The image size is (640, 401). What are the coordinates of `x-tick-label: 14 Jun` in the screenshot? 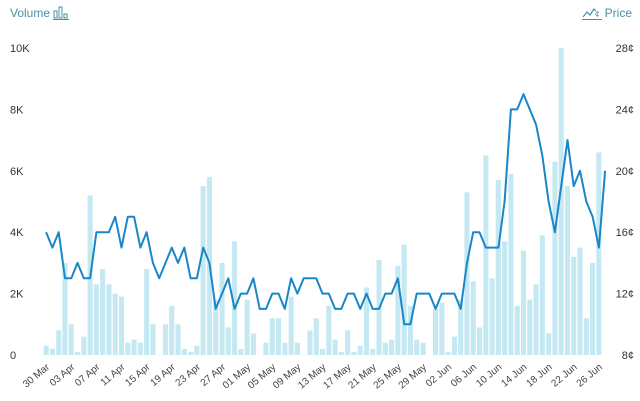 It's located at (514, 376).